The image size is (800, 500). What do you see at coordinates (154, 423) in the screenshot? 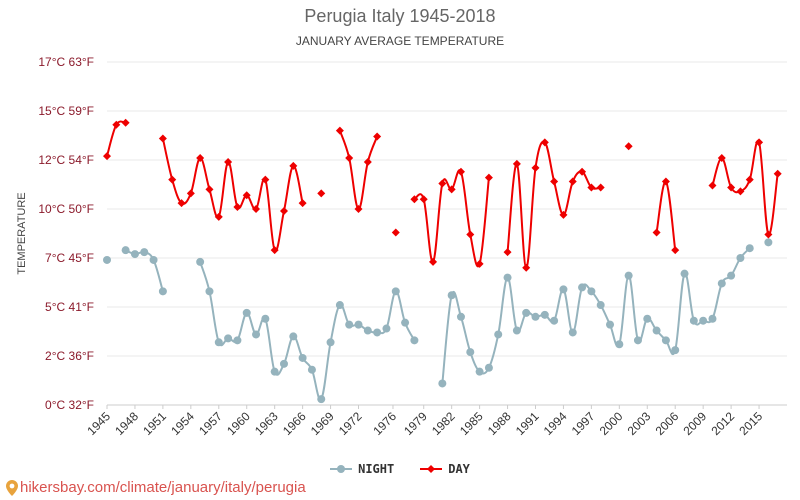
I see `x-tick-label: 1951` at bounding box center [154, 423].